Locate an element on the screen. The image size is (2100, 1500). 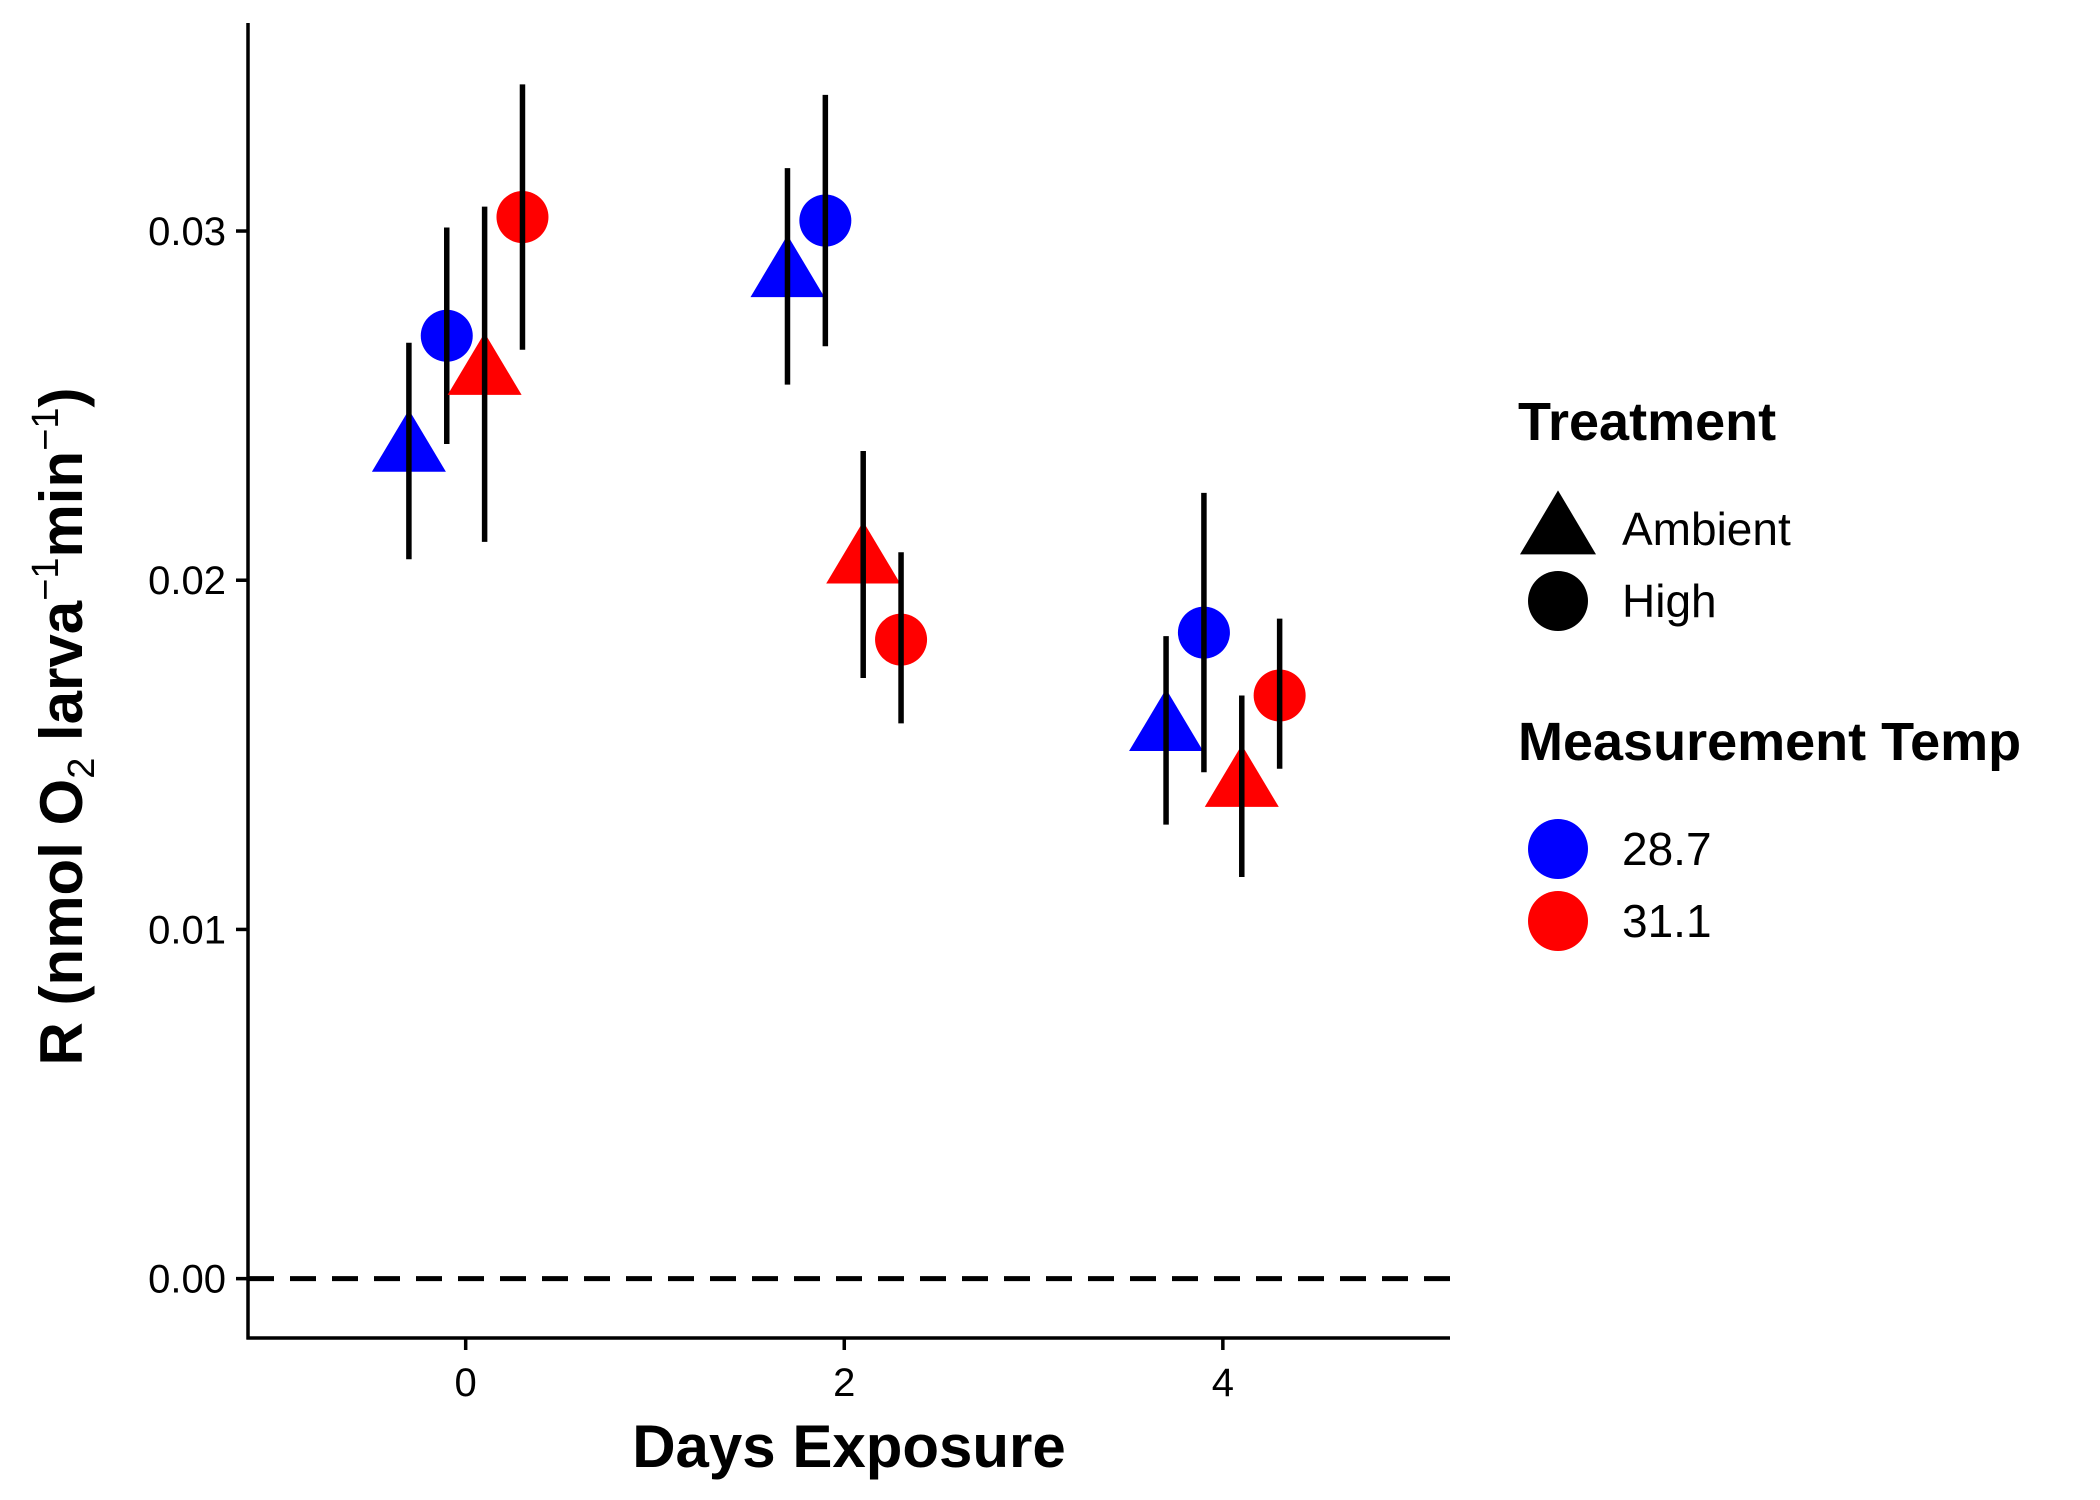
y-tick-label: 0.02 is located at coordinates (187, 581).